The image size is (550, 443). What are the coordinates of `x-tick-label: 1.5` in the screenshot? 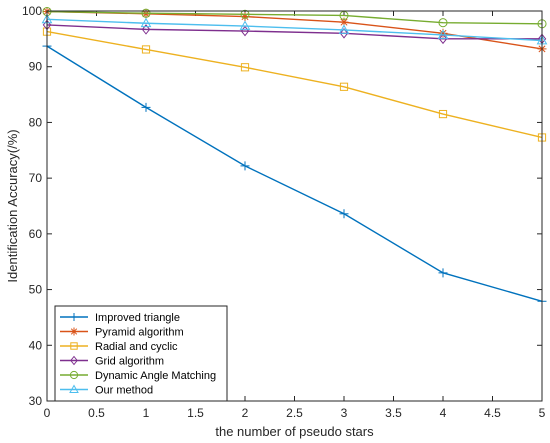 It's located at (195, 413).